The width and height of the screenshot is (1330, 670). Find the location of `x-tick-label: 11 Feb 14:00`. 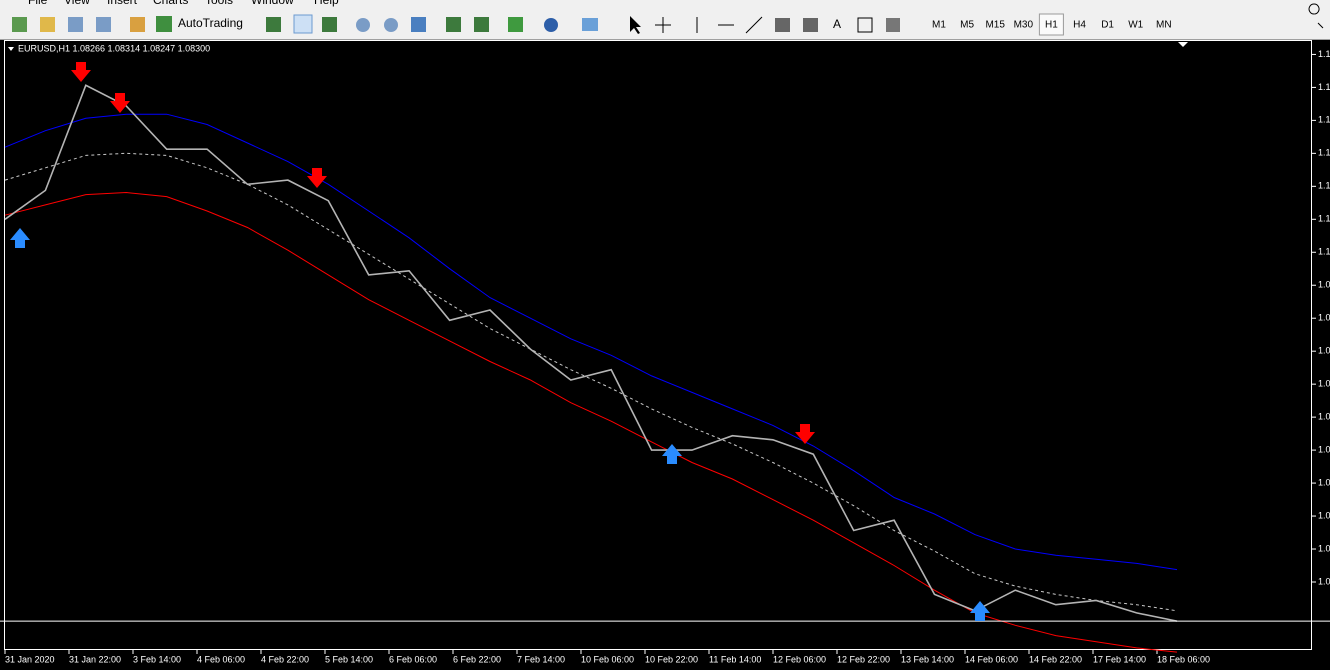

x-tick-label: 11 Feb 14:00 is located at coordinates (735, 659).